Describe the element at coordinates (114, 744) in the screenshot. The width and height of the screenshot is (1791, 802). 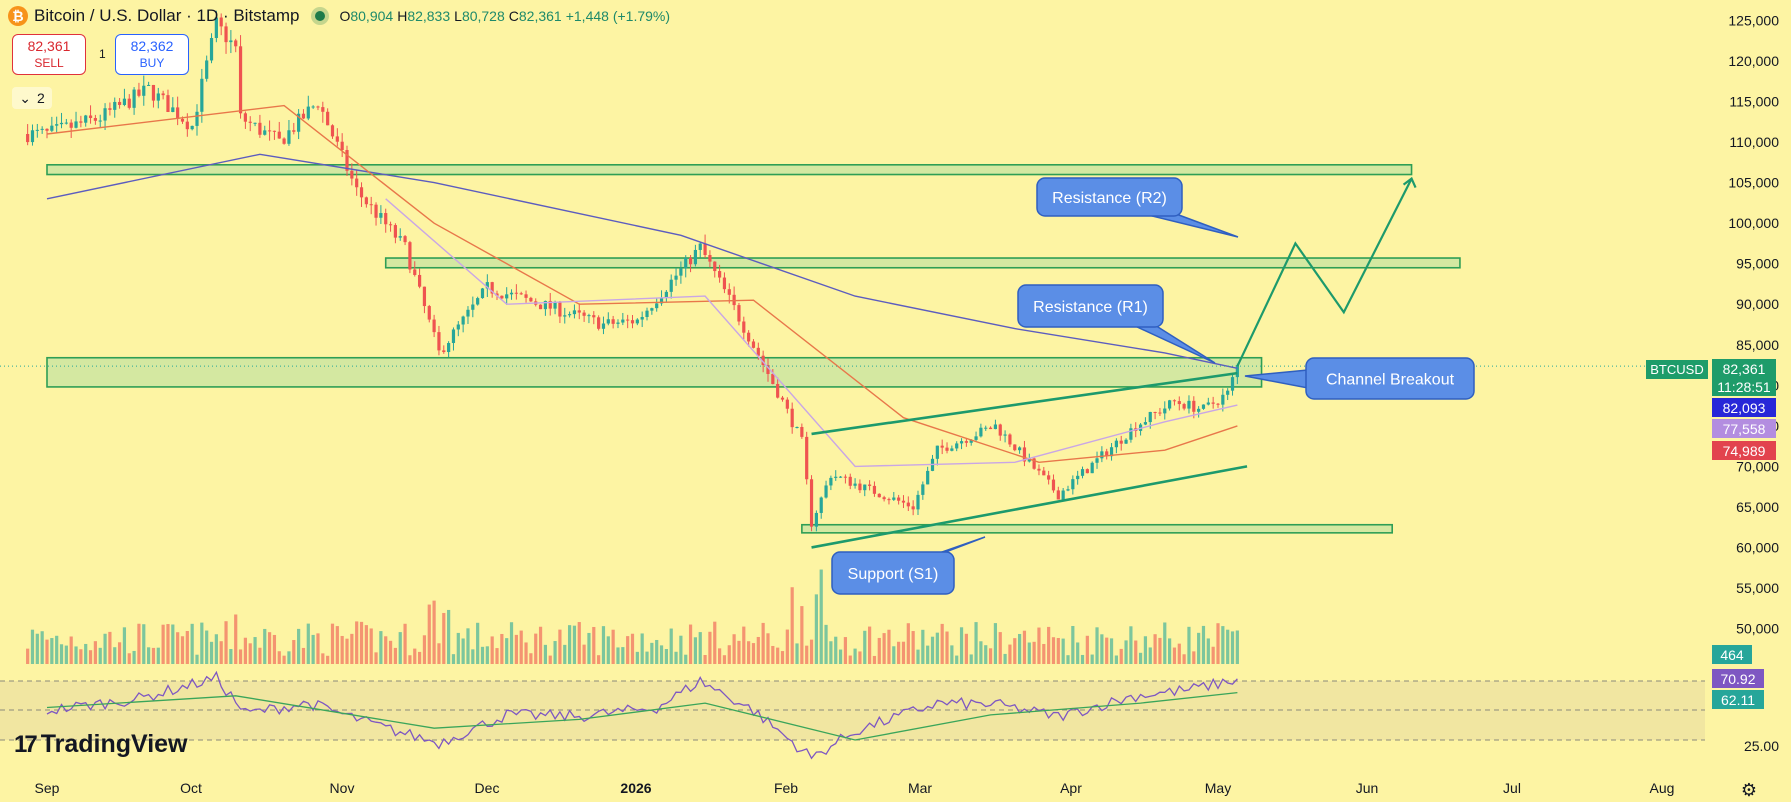
I see `tradingview-wordmark: TradingView` at that location.